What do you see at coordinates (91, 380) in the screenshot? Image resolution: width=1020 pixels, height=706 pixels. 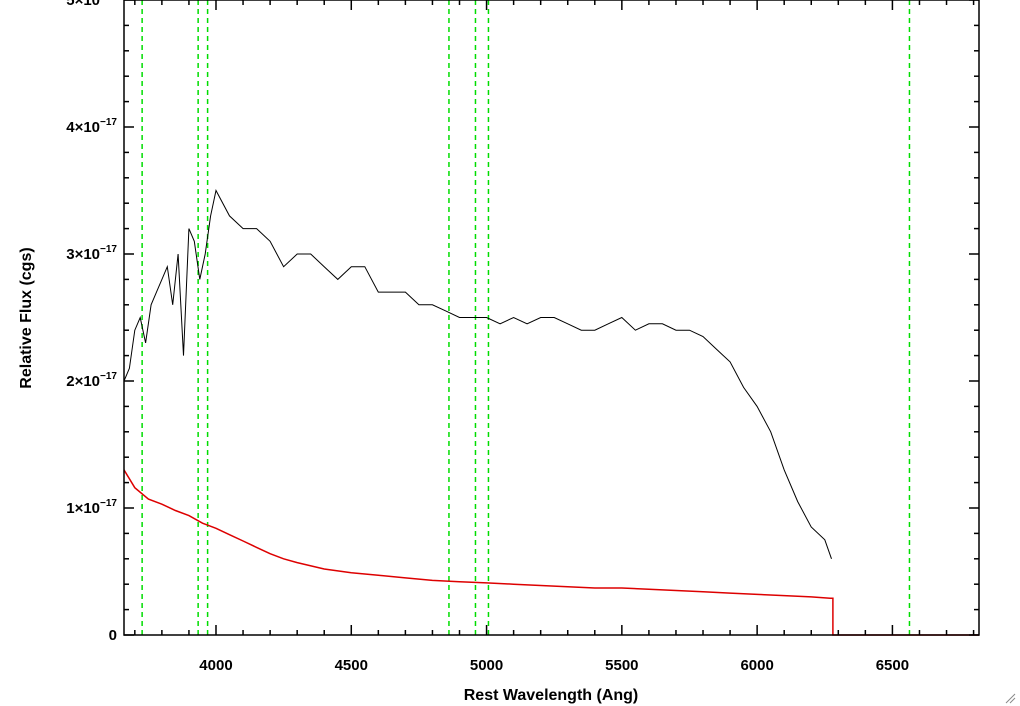 I see `y-tick-label: 2×10⁻¹⁷` at bounding box center [91, 380].